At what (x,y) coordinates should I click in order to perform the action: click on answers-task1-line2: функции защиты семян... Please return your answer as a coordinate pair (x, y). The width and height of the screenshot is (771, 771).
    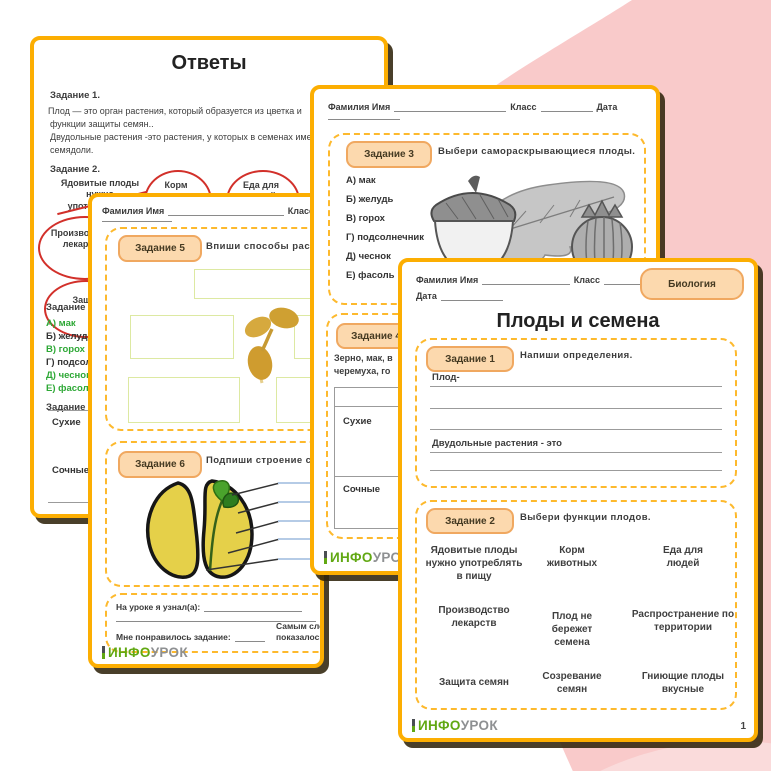
    Looking at the image, I should click on (102, 124).